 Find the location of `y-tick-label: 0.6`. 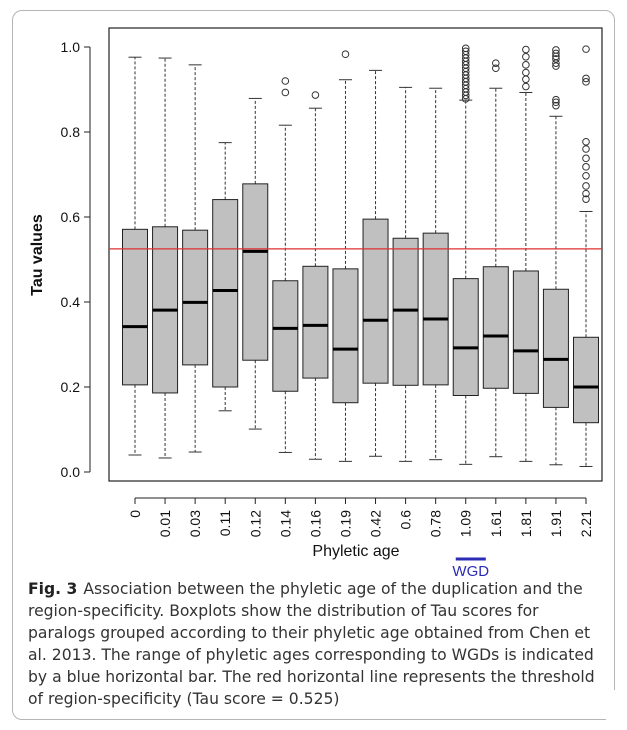

y-tick-label: 0.6 is located at coordinates (71, 217).